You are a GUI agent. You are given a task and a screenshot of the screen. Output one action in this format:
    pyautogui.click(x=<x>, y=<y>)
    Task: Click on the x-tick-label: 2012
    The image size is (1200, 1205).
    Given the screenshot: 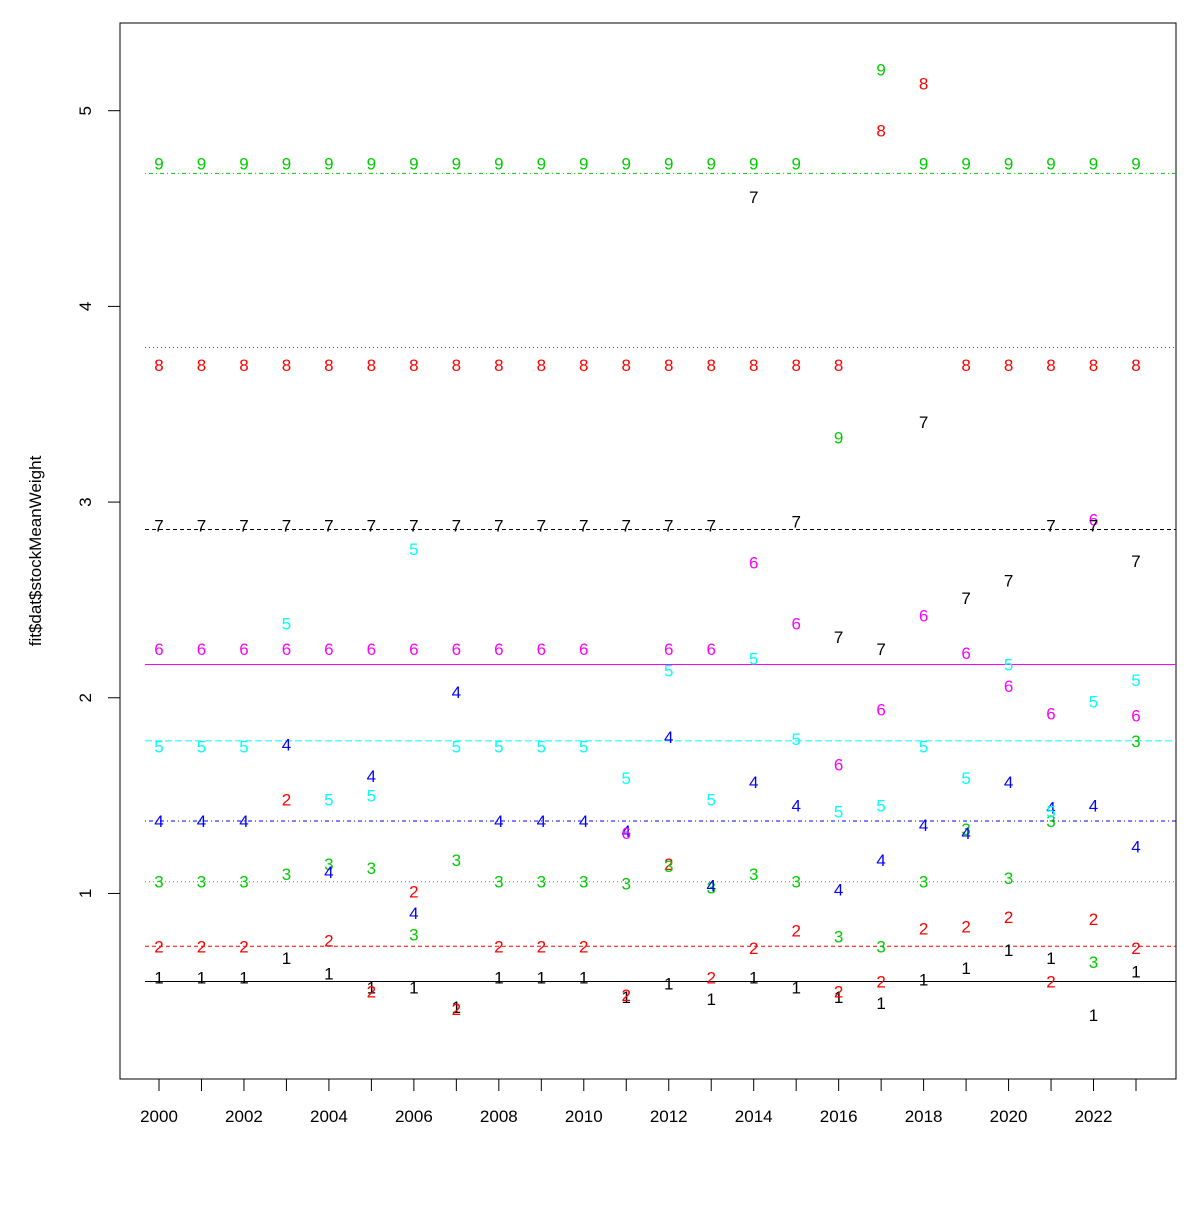 What is the action you would take?
    pyautogui.click(x=669, y=1116)
    